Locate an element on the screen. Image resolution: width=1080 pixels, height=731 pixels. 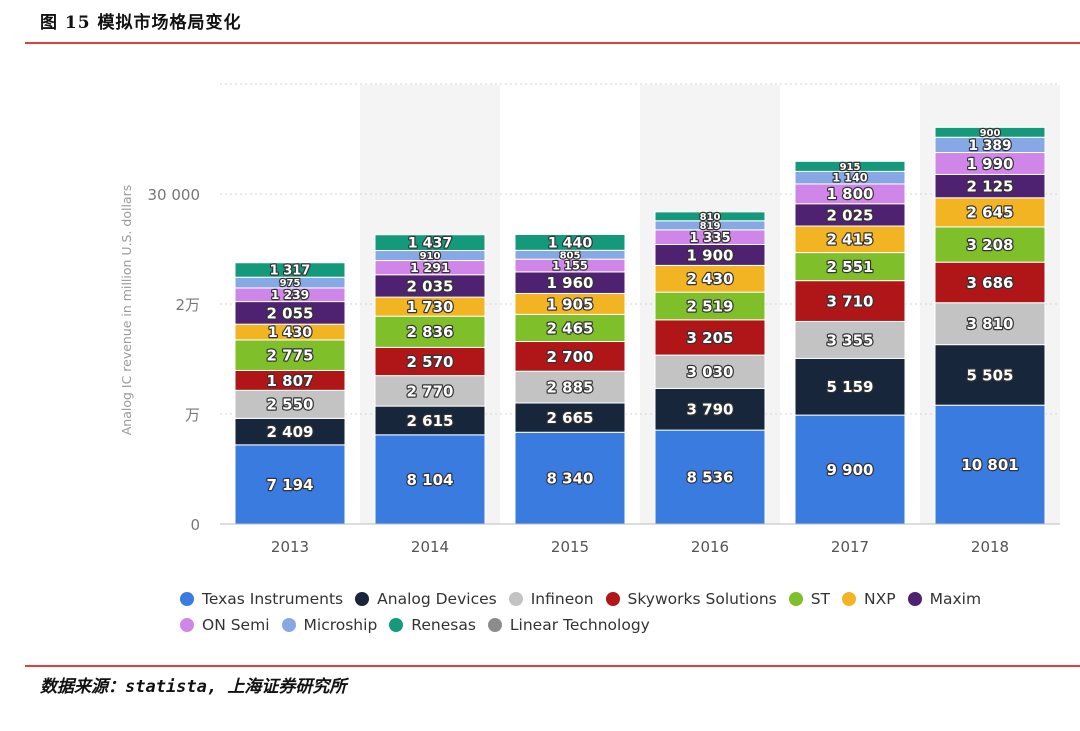
legend-item: Infineon is located at coordinates (551, 599).